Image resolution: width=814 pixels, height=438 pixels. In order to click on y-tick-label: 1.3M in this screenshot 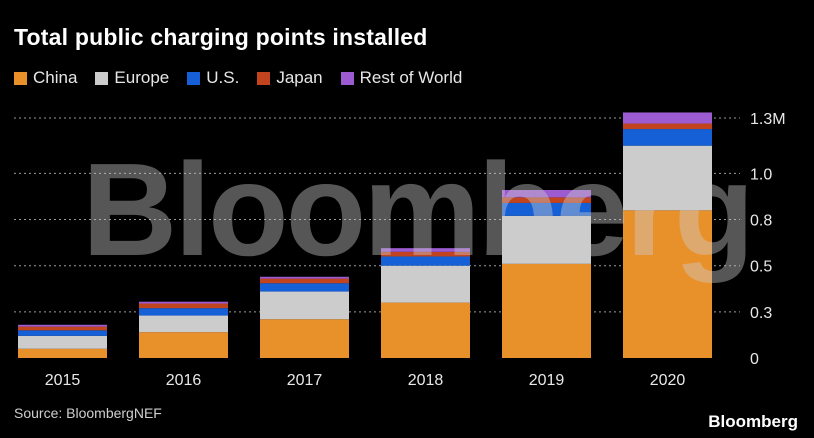, I will do `click(768, 119)`.